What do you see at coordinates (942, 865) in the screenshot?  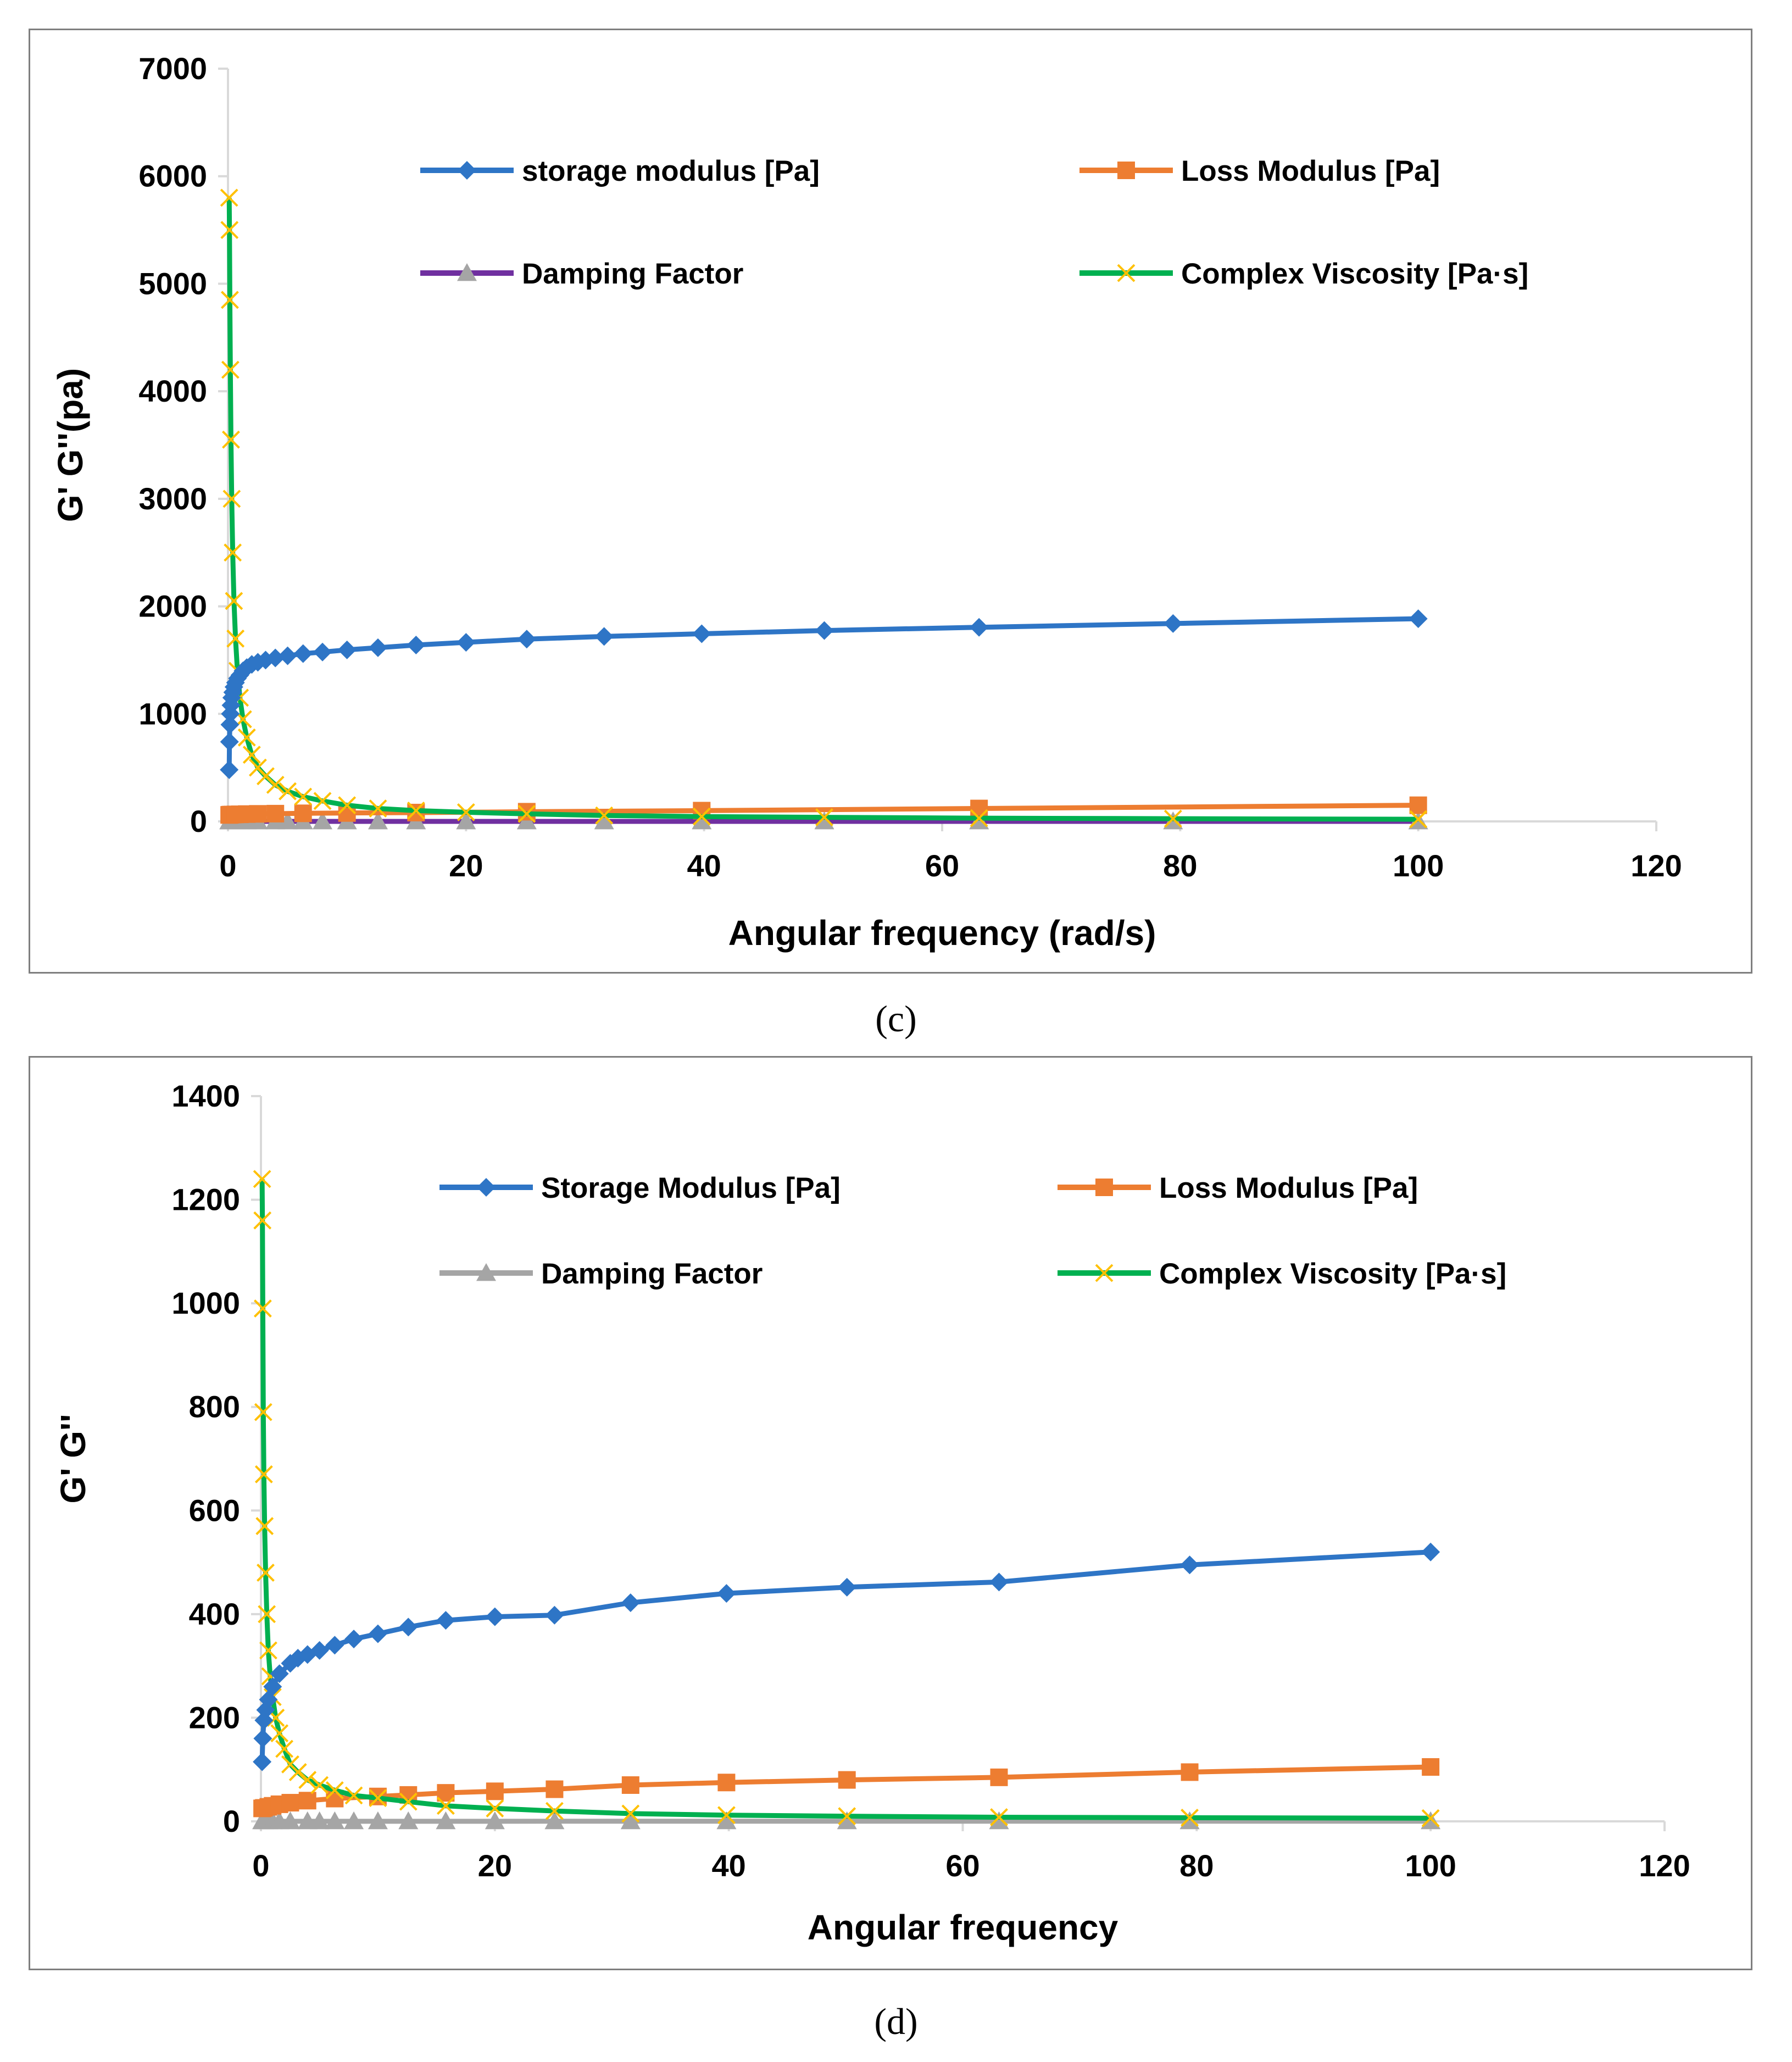 I see `chart-c-x-tick-label: 60` at bounding box center [942, 865].